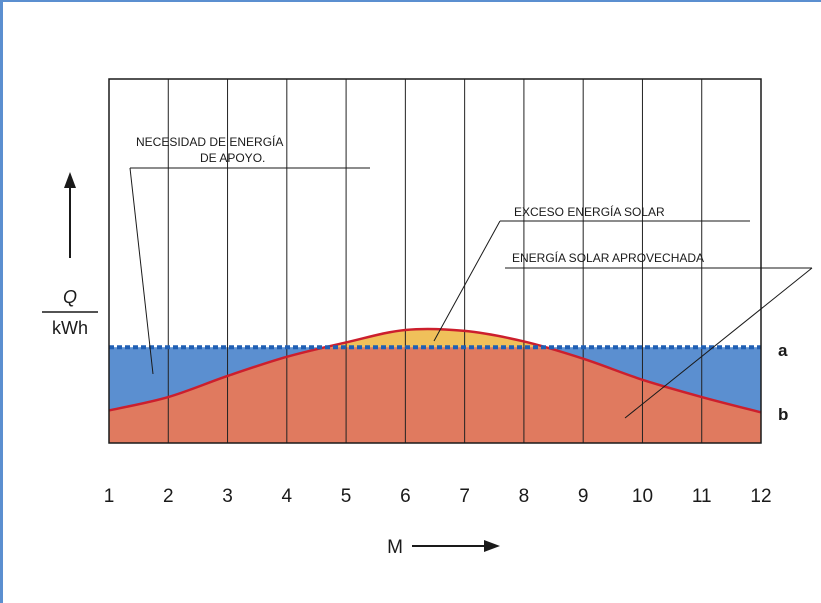 This screenshot has height=603, width=821. I want to click on x-tick-label-10: 10, so click(642, 496).